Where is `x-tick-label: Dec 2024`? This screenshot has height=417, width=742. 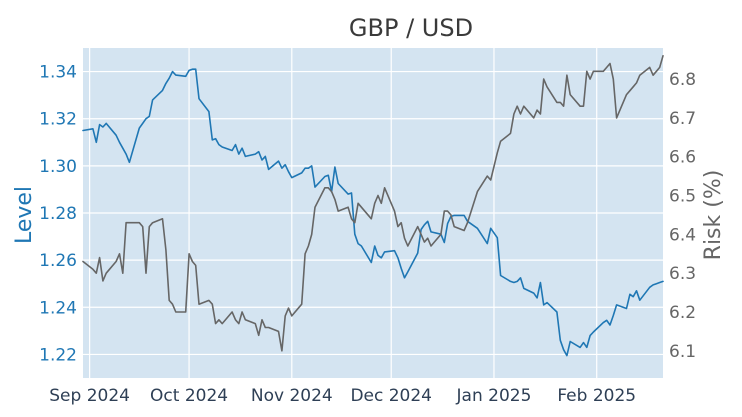 x-tick-label: Dec 2024 is located at coordinates (391, 396).